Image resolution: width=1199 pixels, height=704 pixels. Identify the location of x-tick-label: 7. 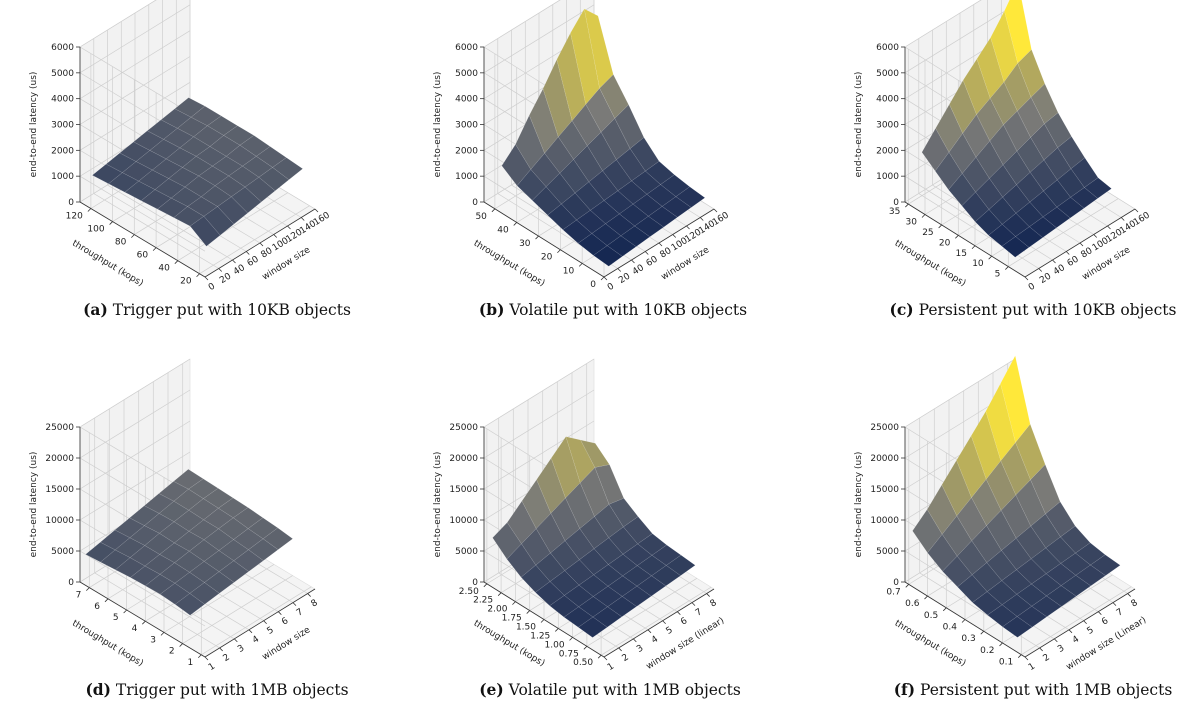
(1120, 613).